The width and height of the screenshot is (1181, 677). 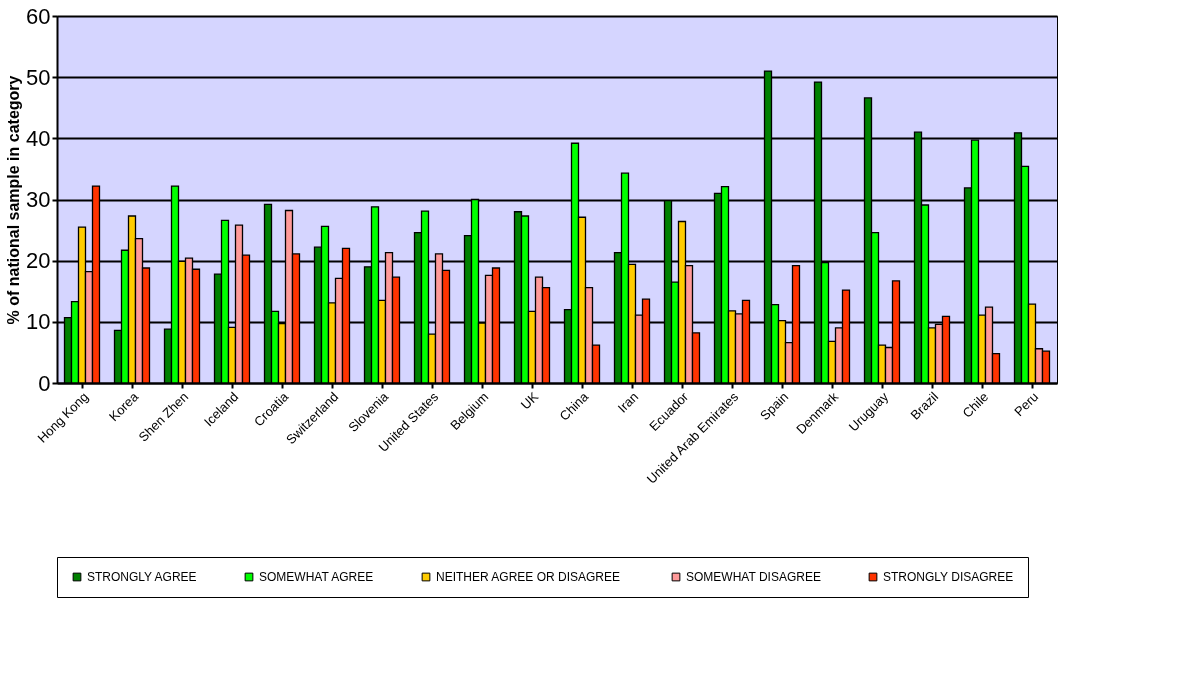 I want to click on legend-label: NEITHER AGREE OR DISAGREE, so click(x=528, y=577).